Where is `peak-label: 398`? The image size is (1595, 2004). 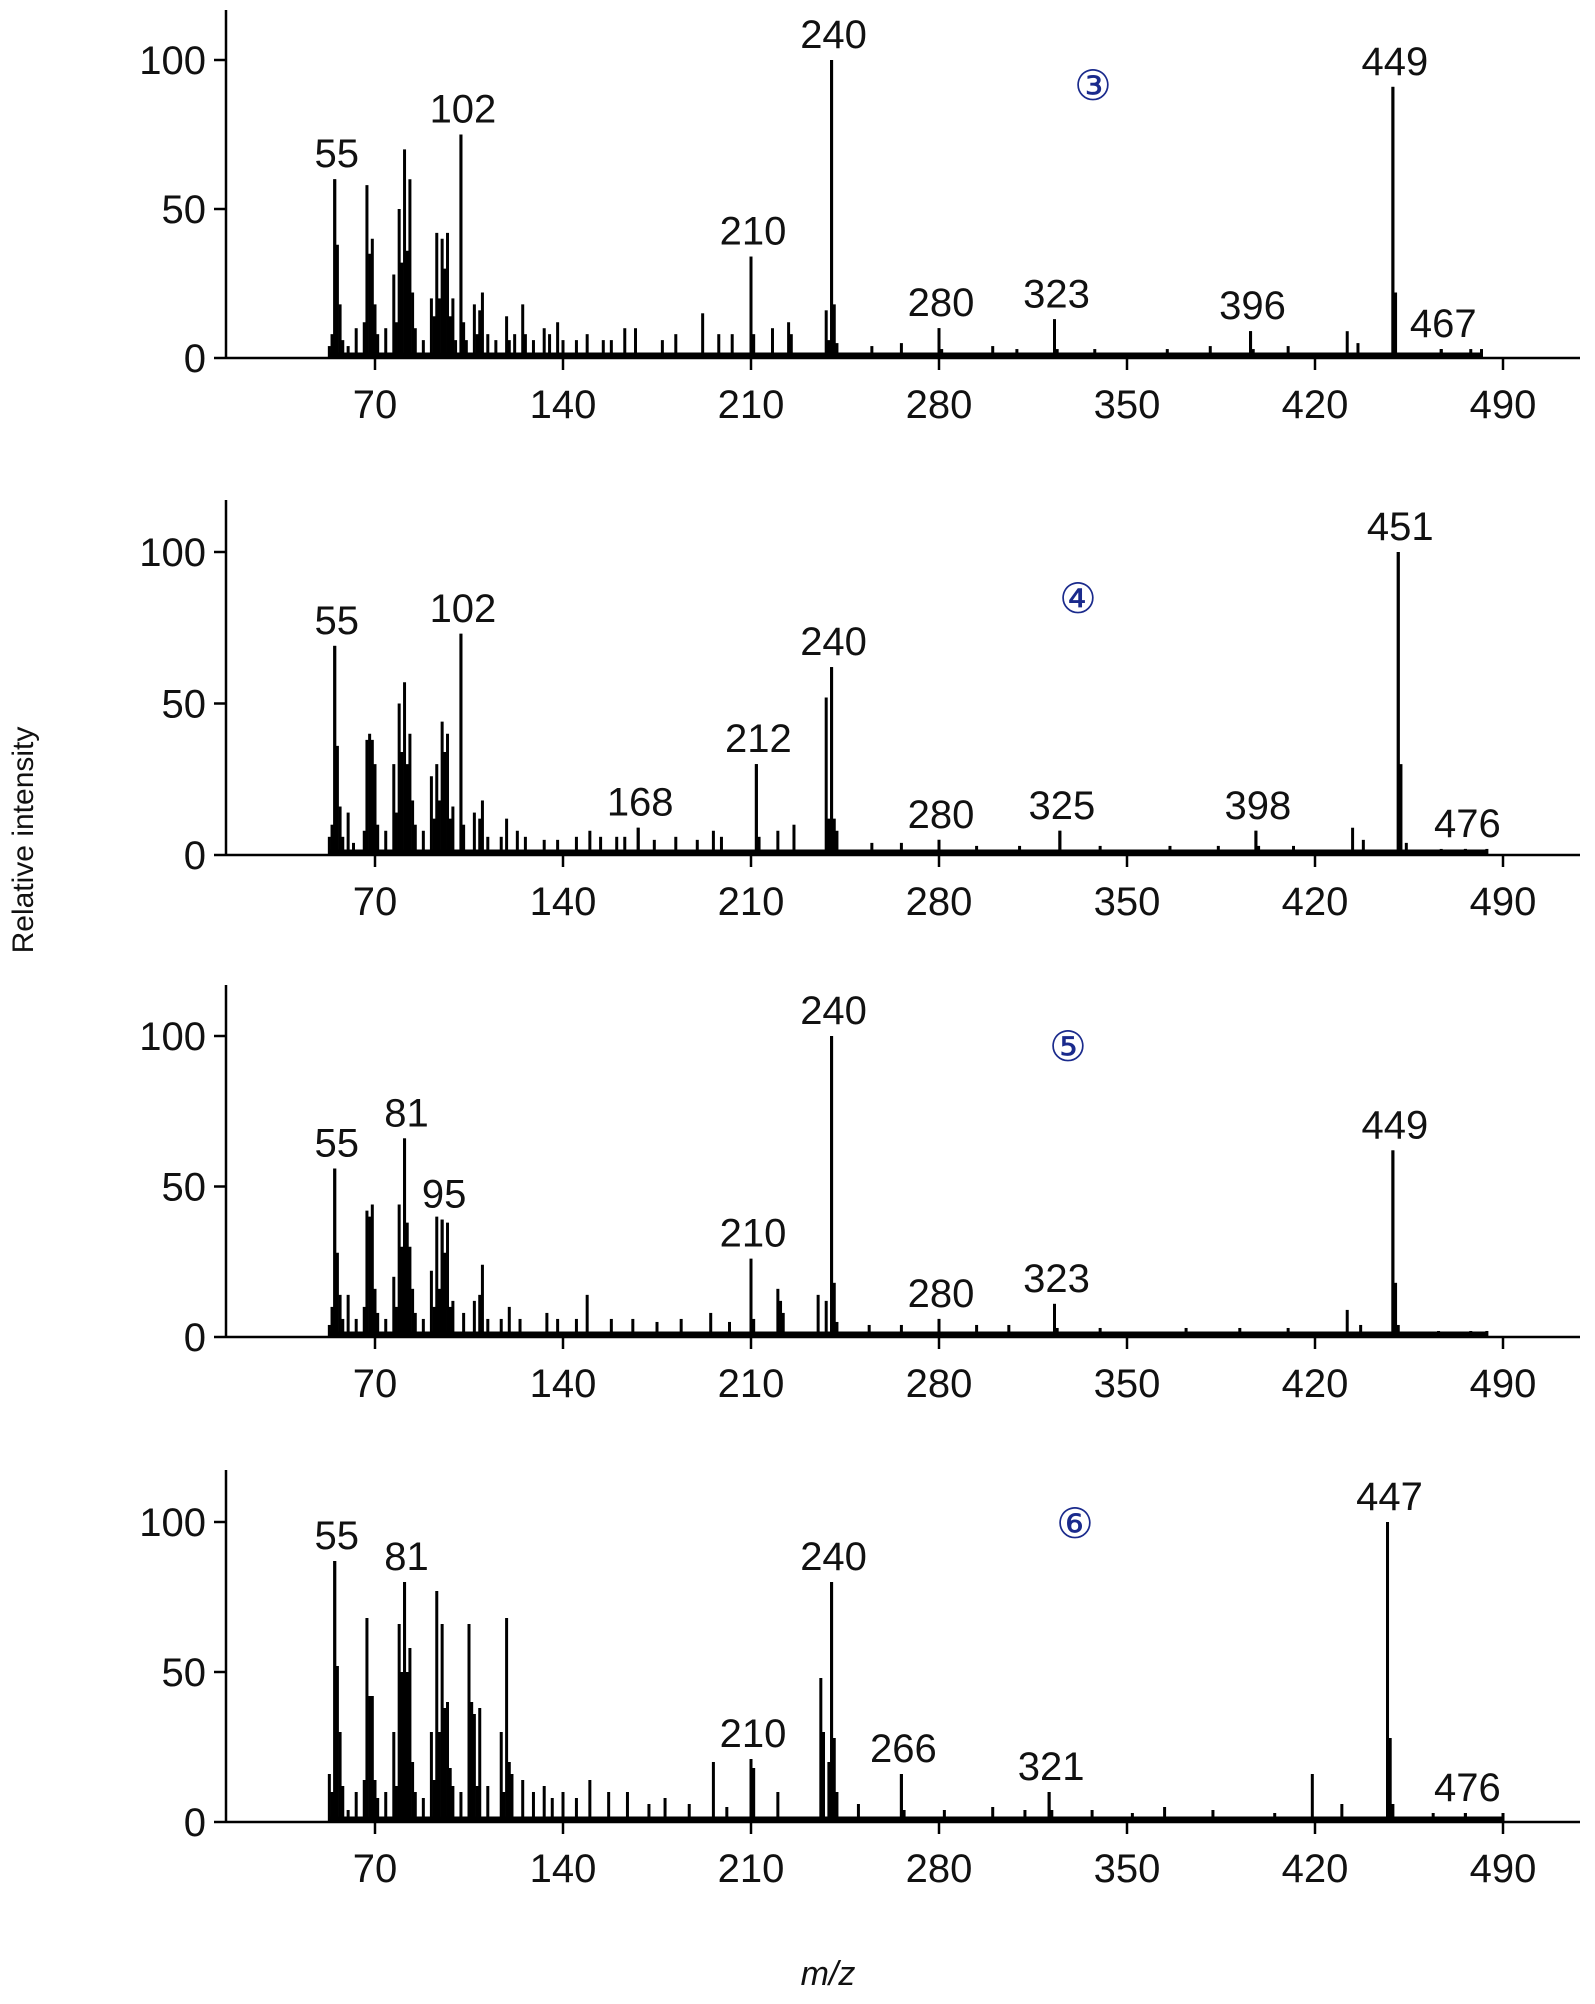 peak-label: 398 is located at coordinates (1258, 806).